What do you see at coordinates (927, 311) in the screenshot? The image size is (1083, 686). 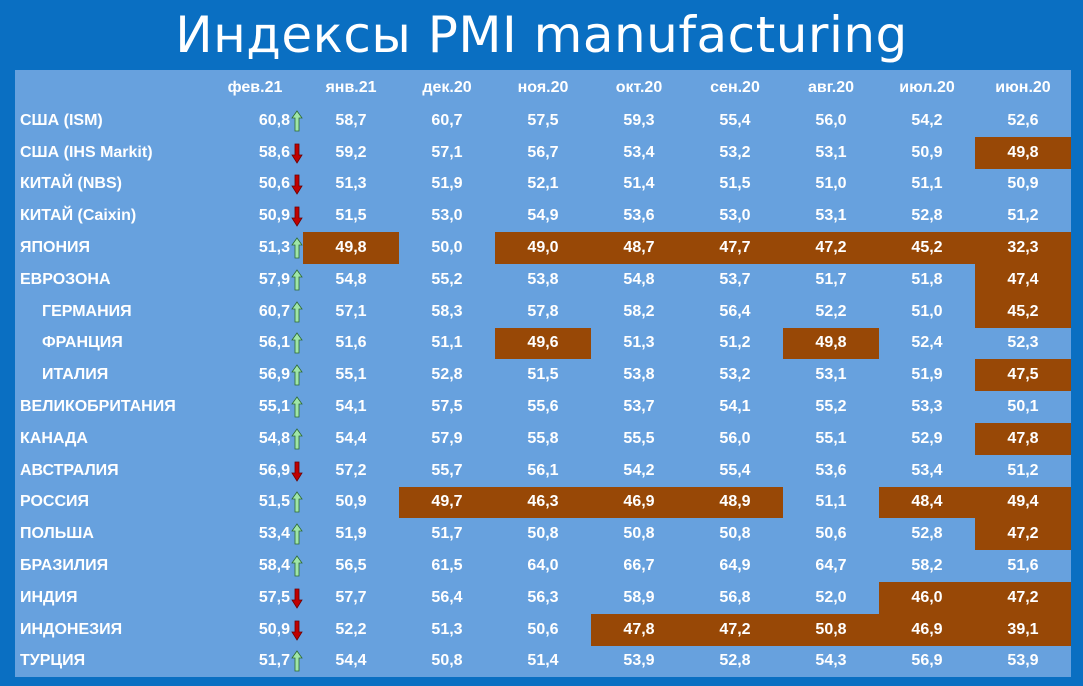 I see `value-text: 51,0` at bounding box center [927, 311].